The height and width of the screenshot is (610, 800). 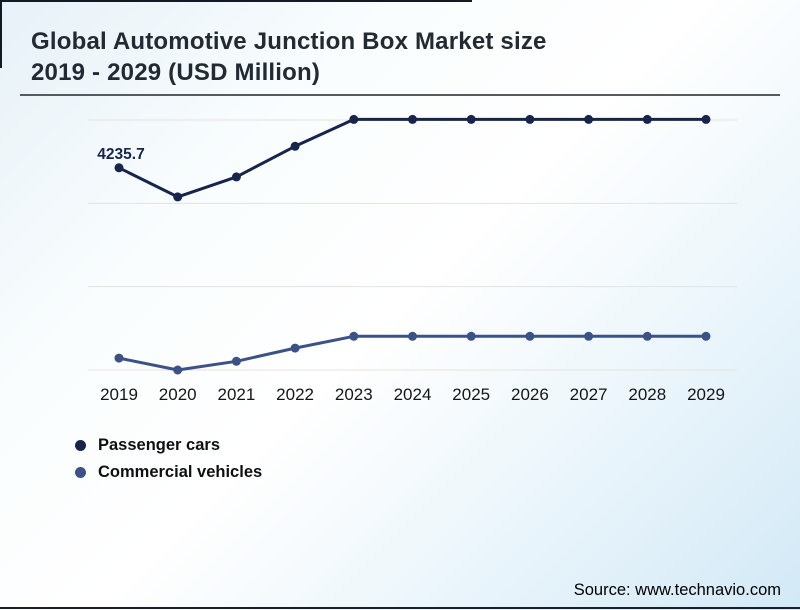 What do you see at coordinates (159, 445) in the screenshot?
I see `legend-label: Passenger cars` at bounding box center [159, 445].